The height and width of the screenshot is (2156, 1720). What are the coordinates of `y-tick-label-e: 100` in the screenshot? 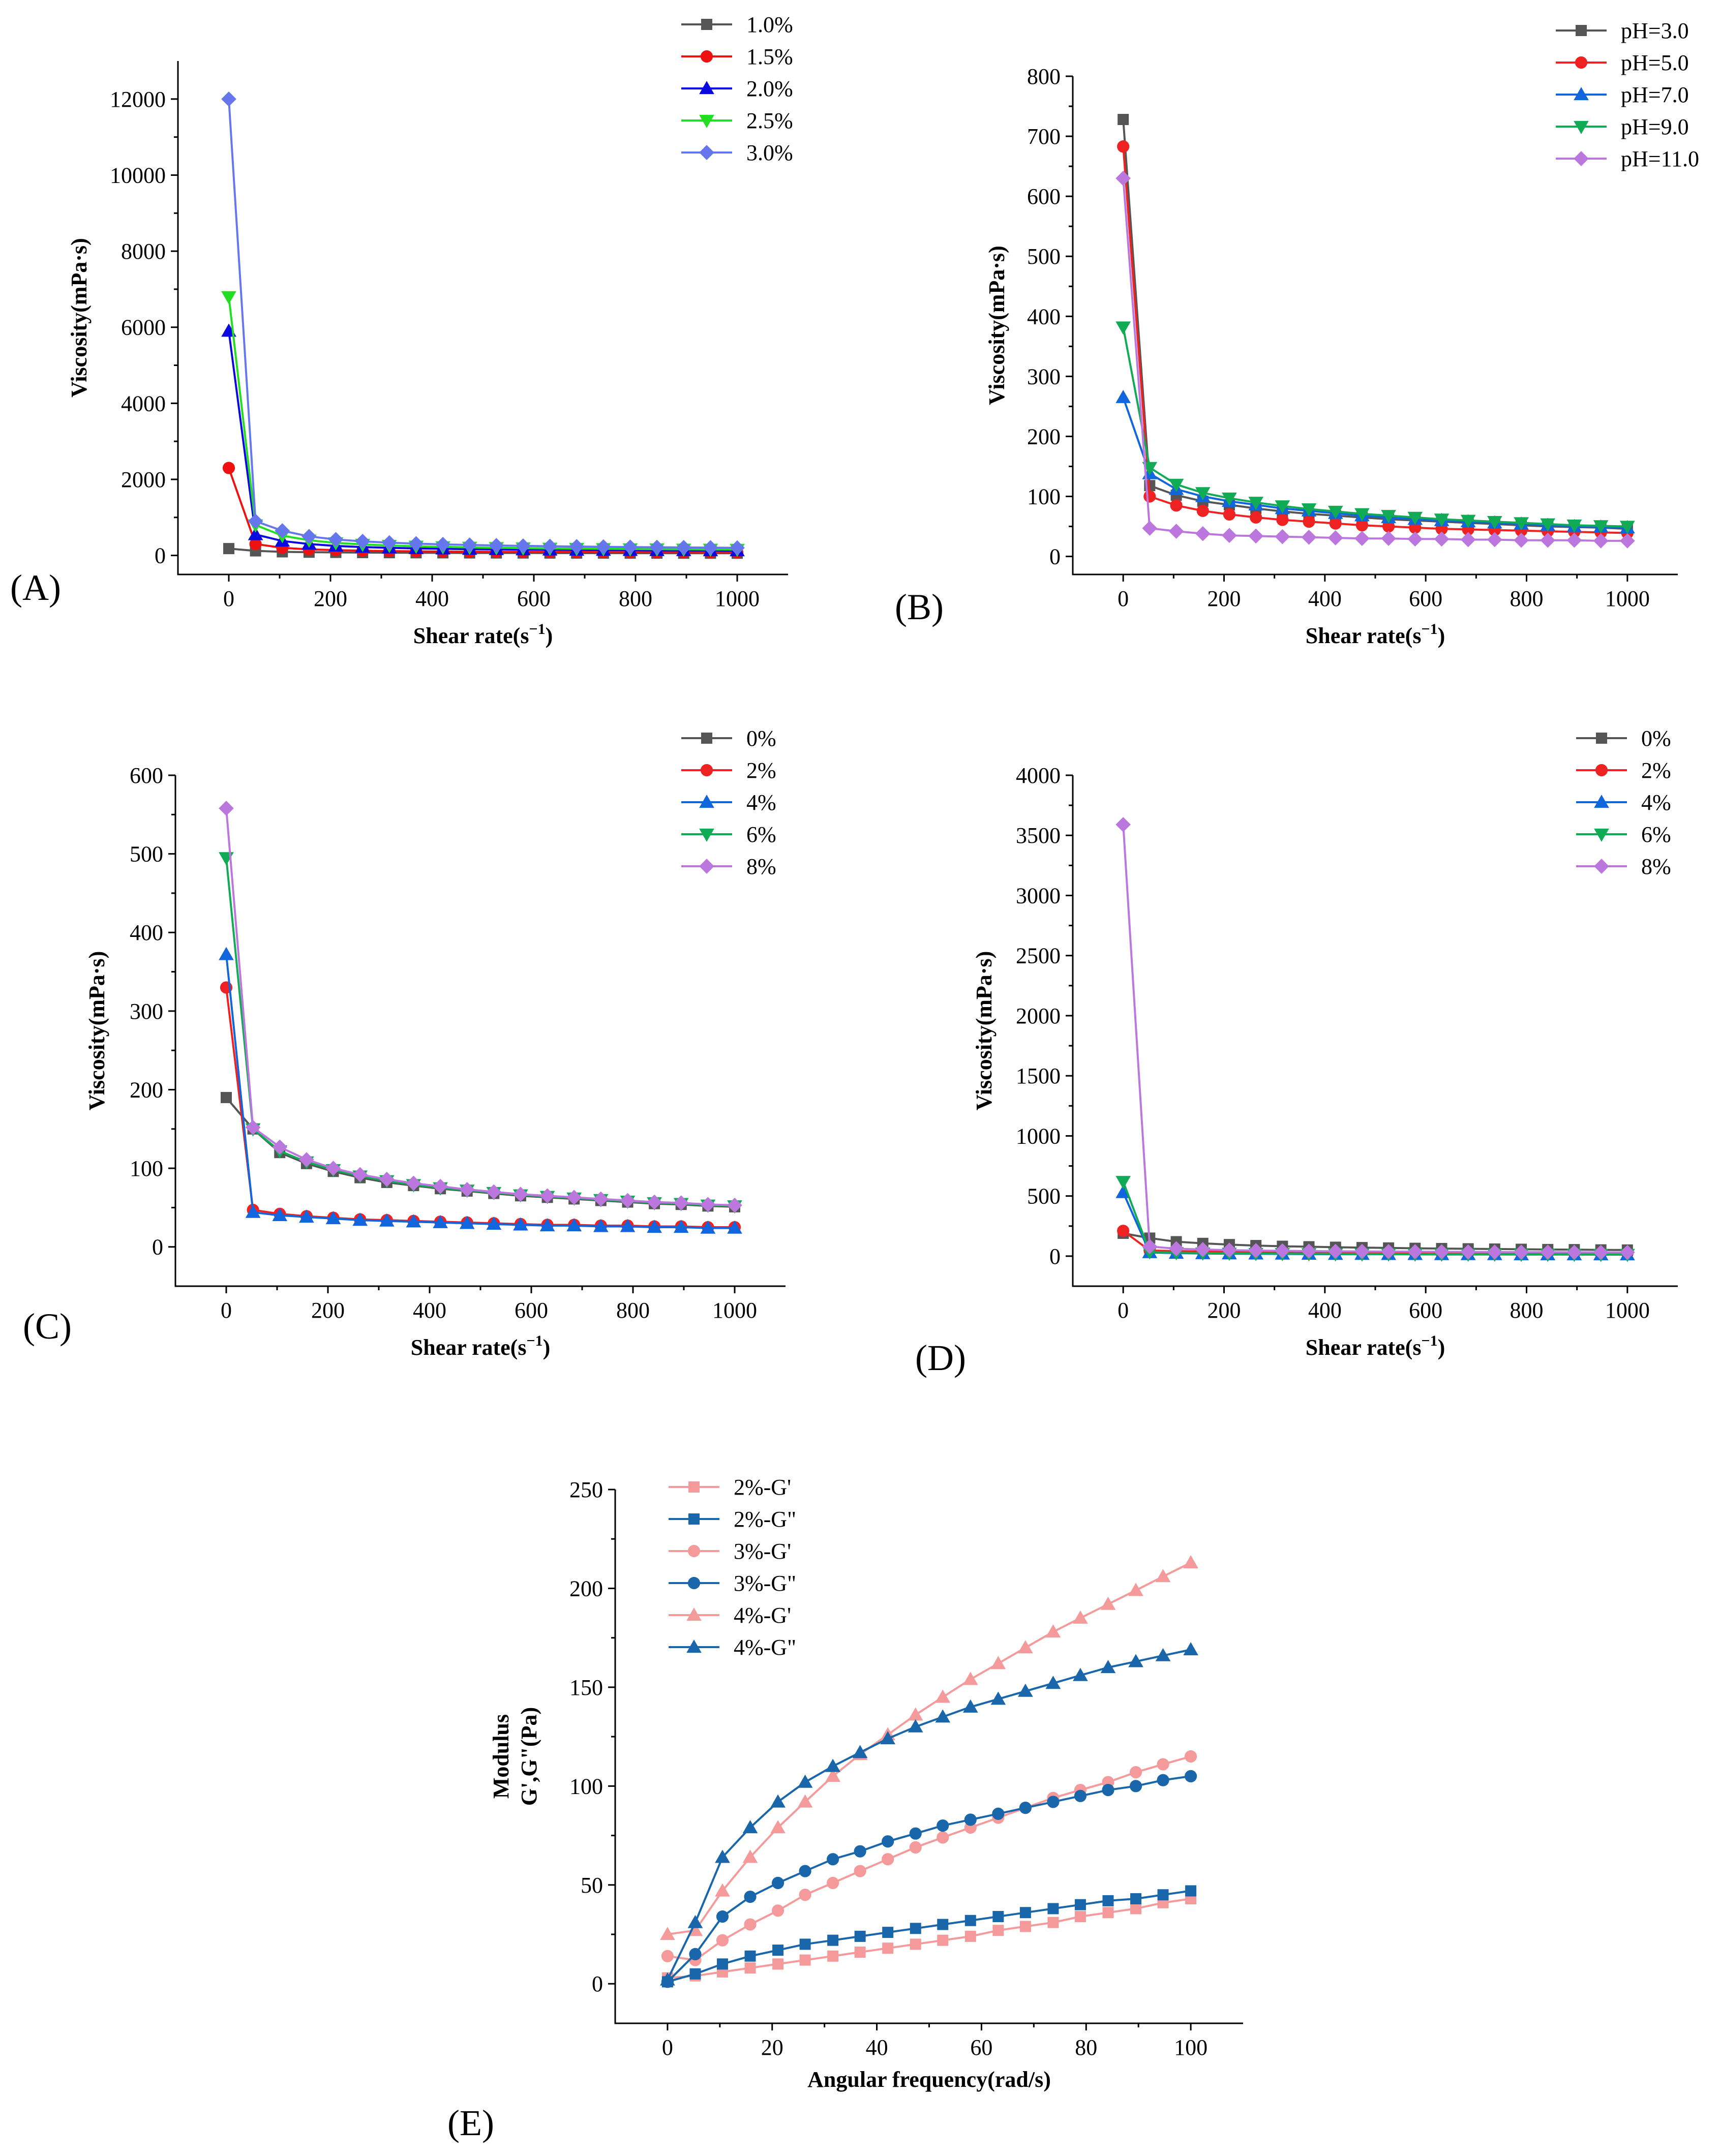 It's located at (586, 1786).